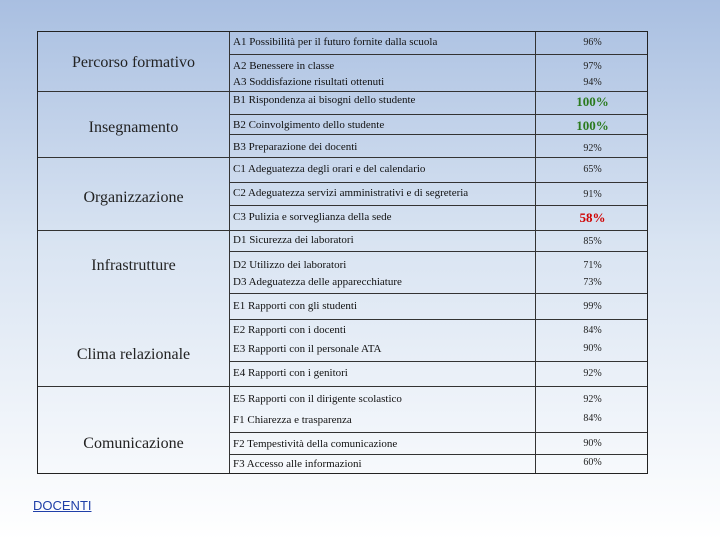  Describe the element at coordinates (309, 82) in the screenshot. I see `item-a3: A3 Soddisfazione risultati ottenuti` at that location.